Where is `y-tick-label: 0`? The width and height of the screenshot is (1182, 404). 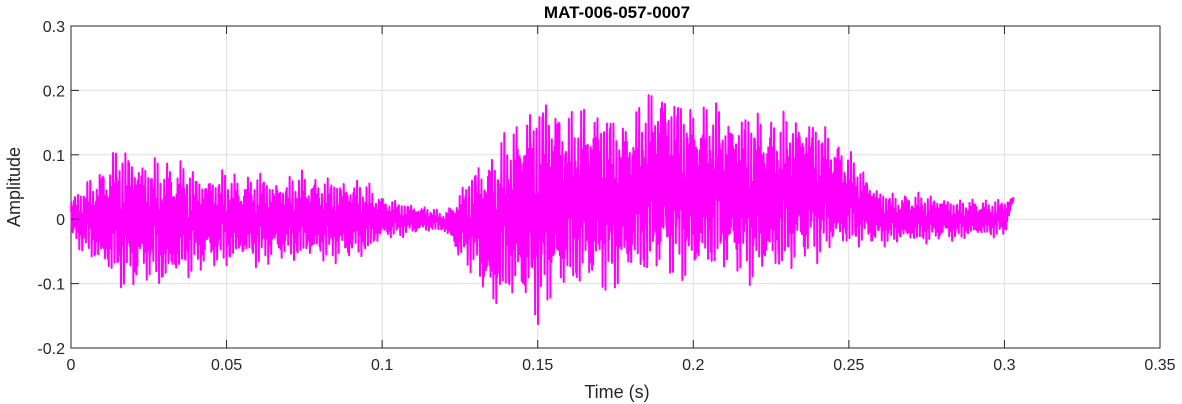 y-tick-label: 0 is located at coordinates (60, 220).